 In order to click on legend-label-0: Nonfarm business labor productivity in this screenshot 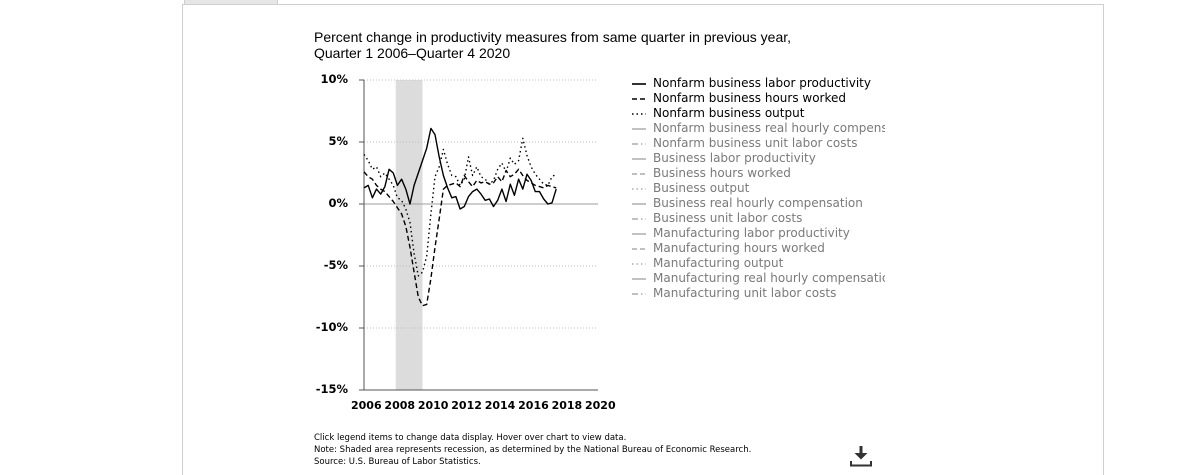, I will do `click(762, 83)`.